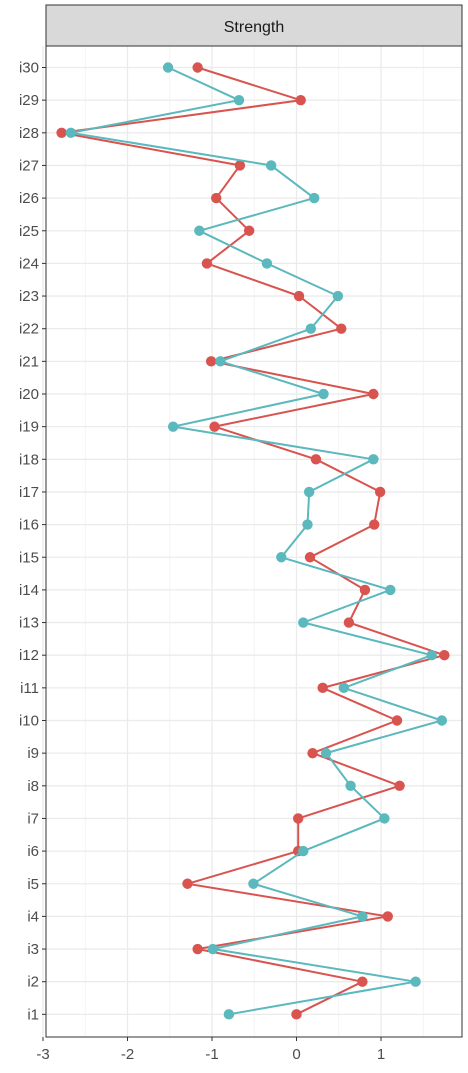 This screenshot has width=468, height=1073. Describe the element at coordinates (29, 329) in the screenshot. I see `y-tick-label: i22` at that location.